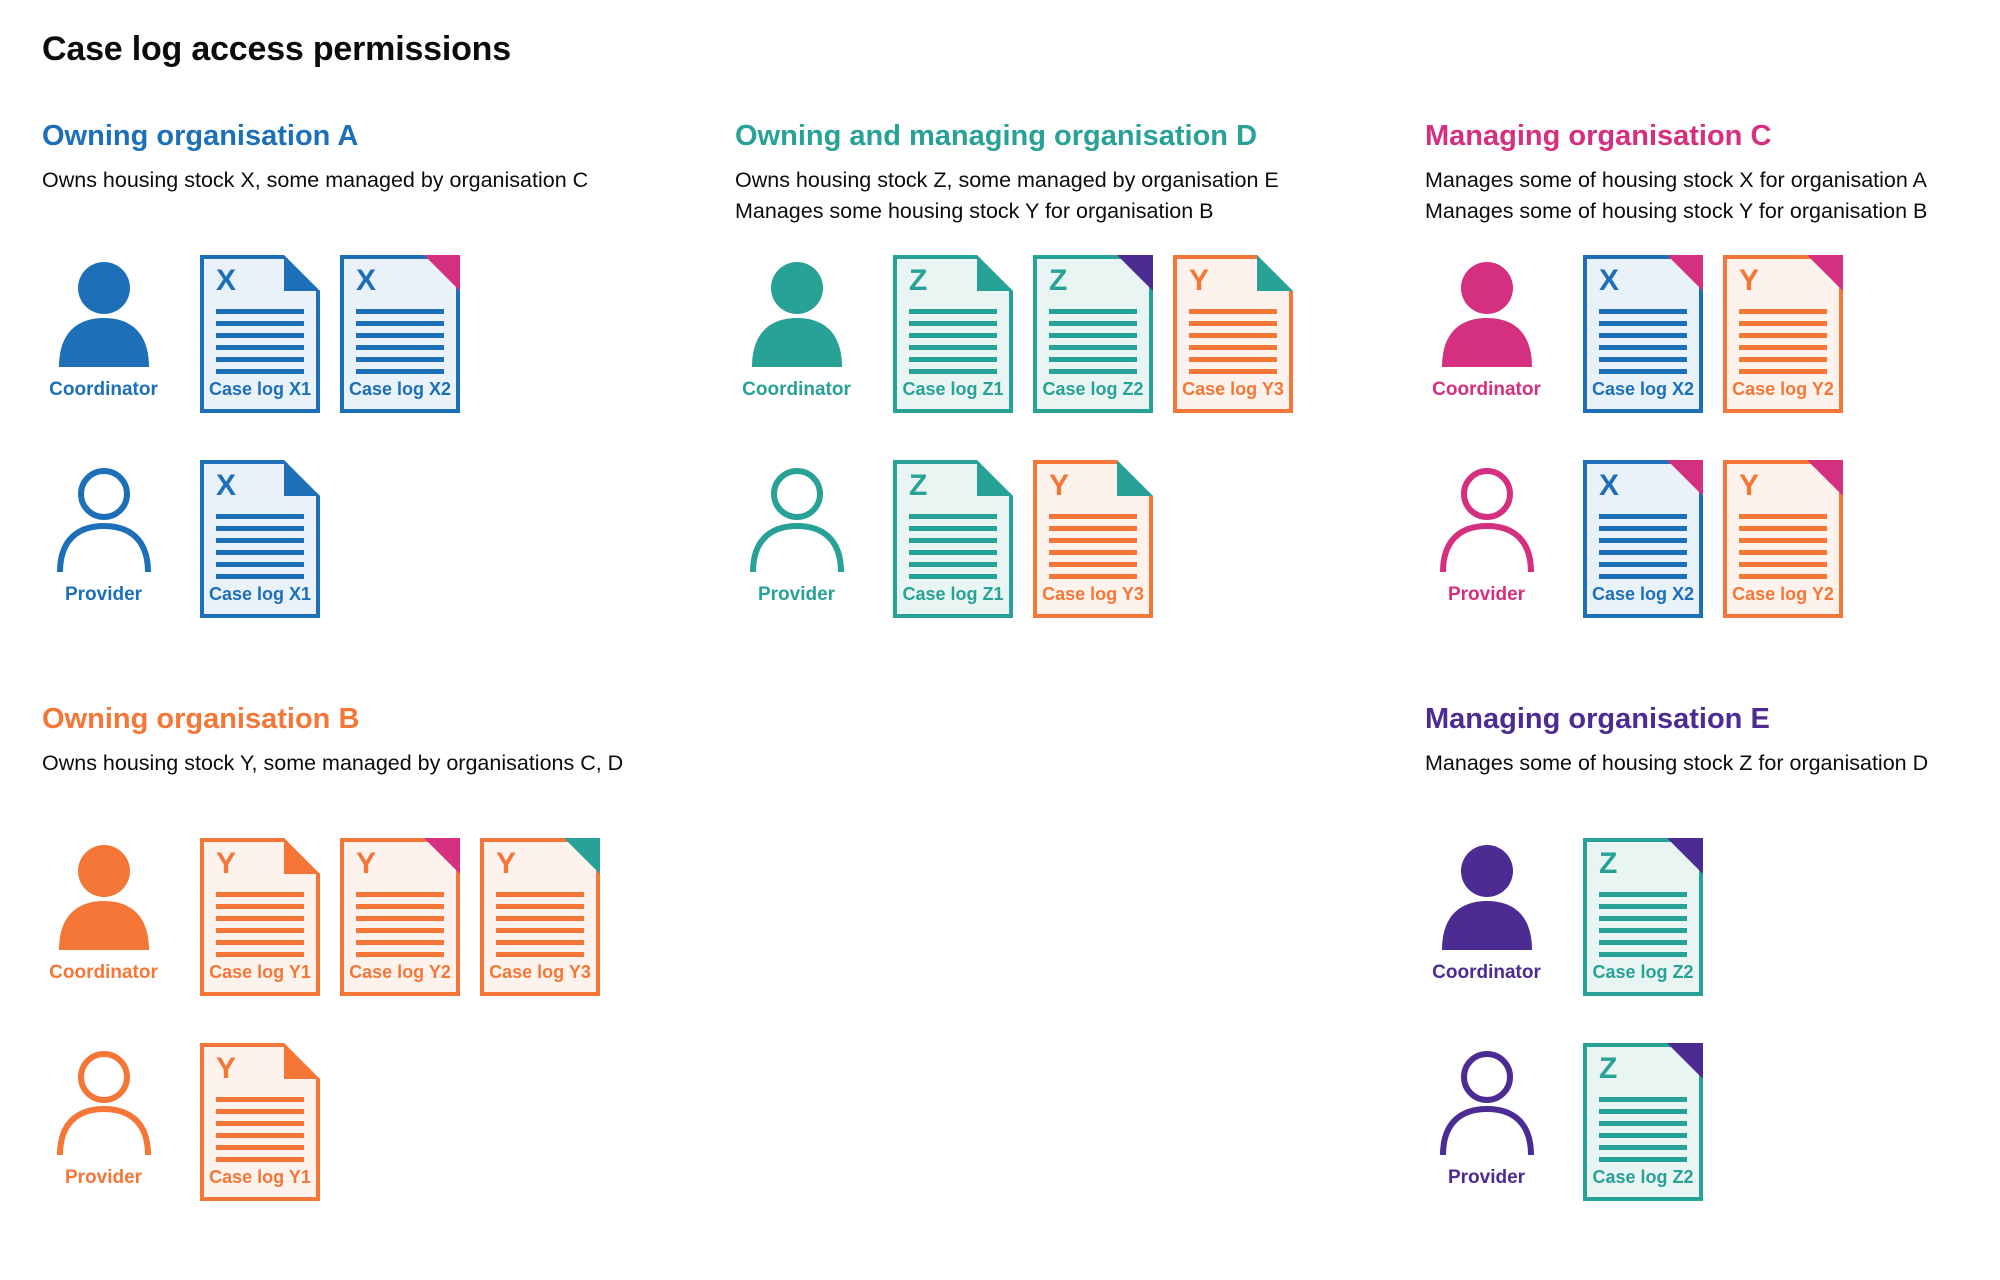 This screenshot has height=1280, width=2000. Describe the element at coordinates (796, 328) in the screenshot. I see `coordinator-persona: Coordinator` at that location.